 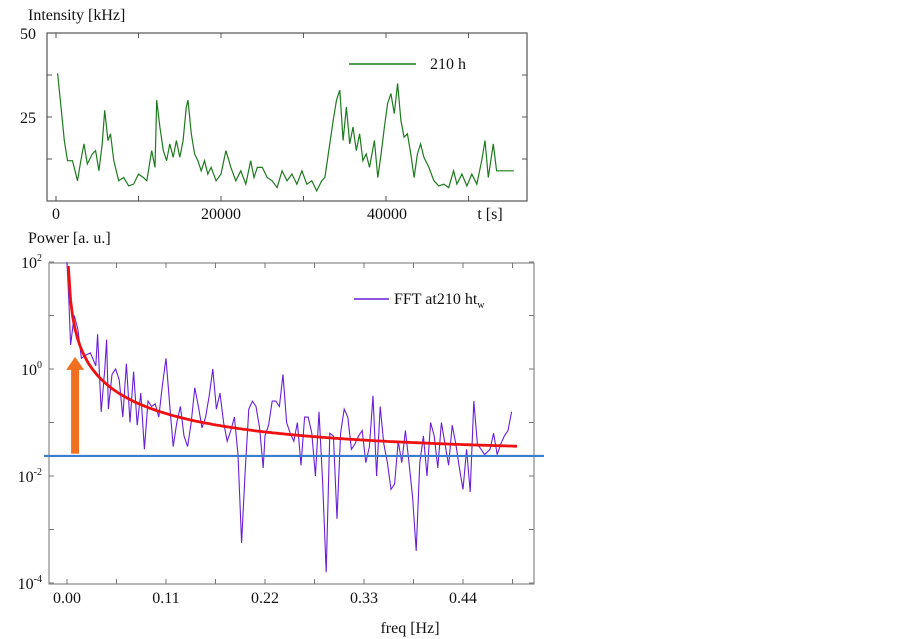 I want to click on x-tick-label: 0.22, so click(x=265, y=598).